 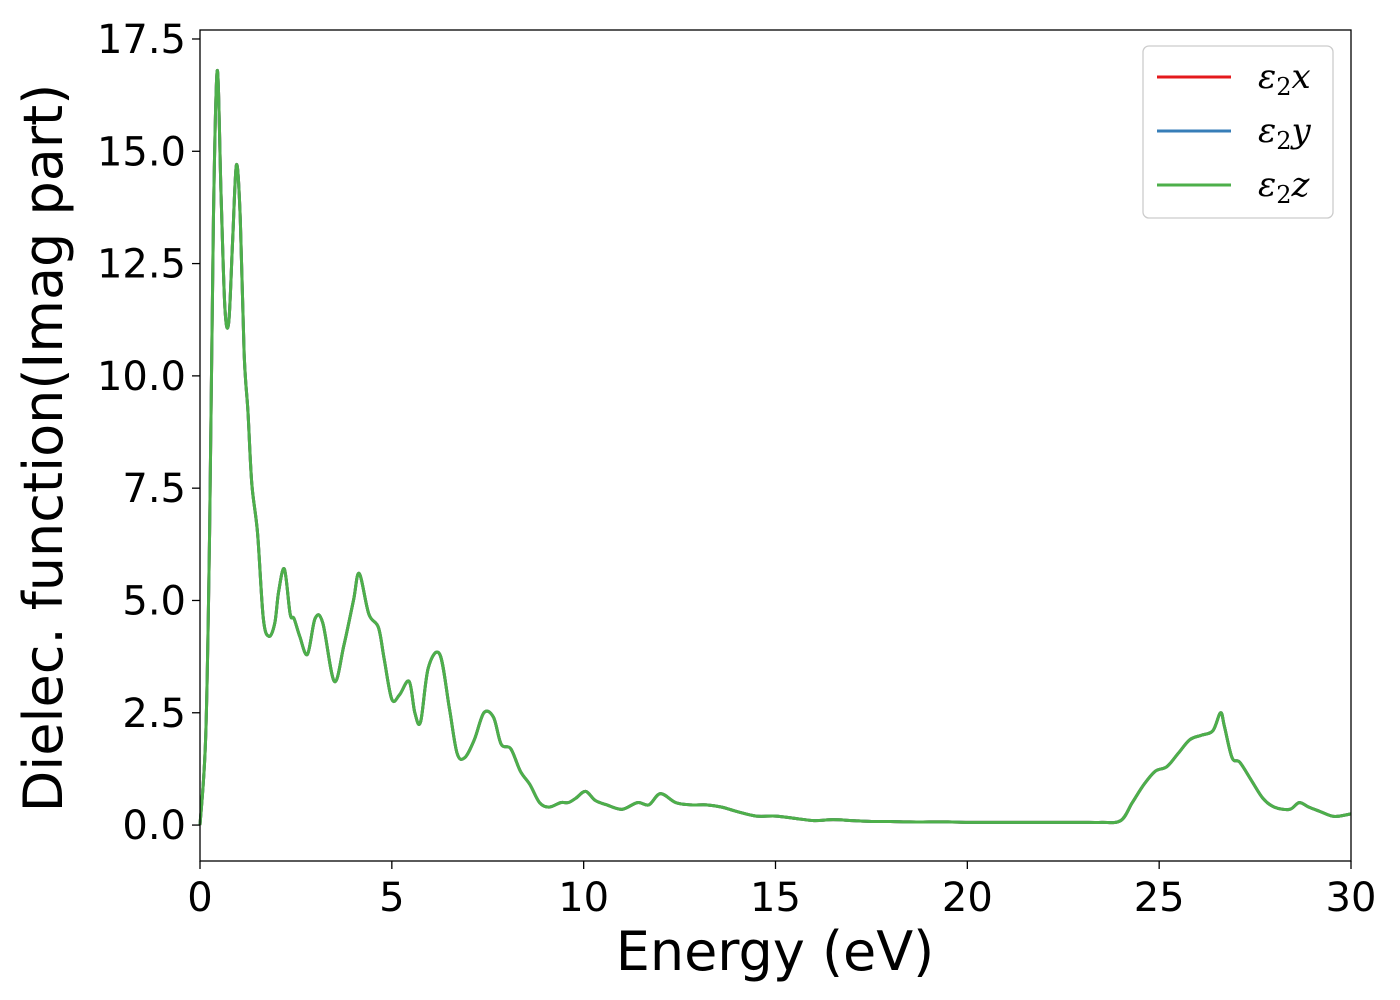 What do you see at coordinates (141, 377) in the screenshot?
I see `y-tick-label: 10.0` at bounding box center [141, 377].